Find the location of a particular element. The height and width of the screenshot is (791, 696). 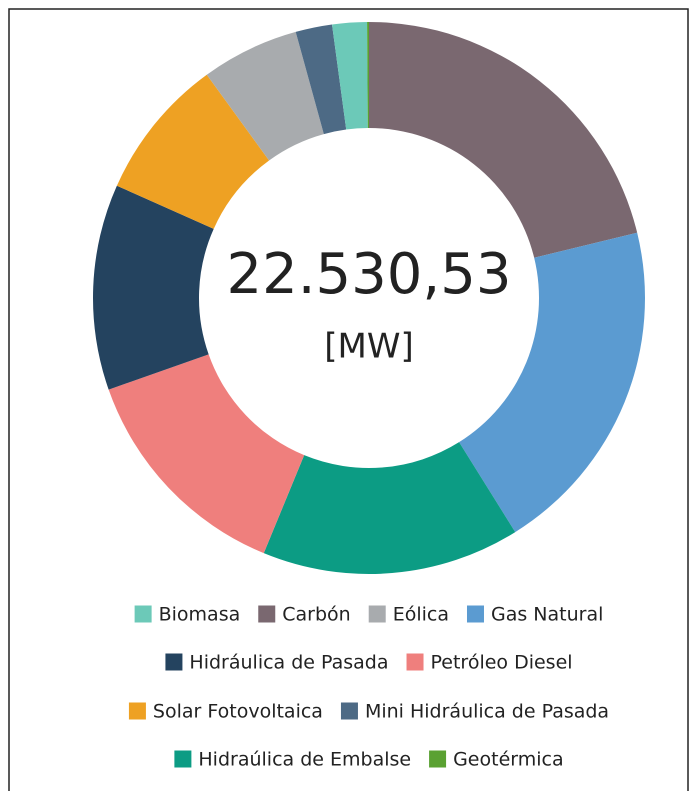

legend-label: Carbón is located at coordinates (316, 615).